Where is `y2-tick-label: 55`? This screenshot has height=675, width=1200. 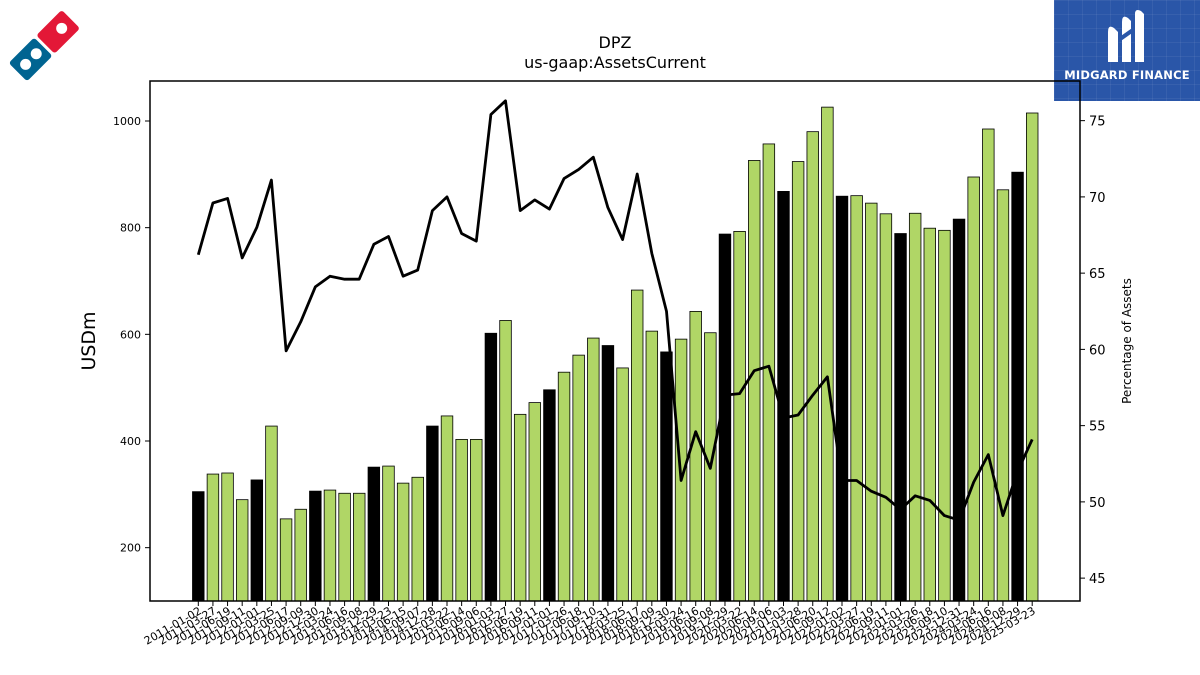 y2-tick-label: 55 is located at coordinates (1097, 427).